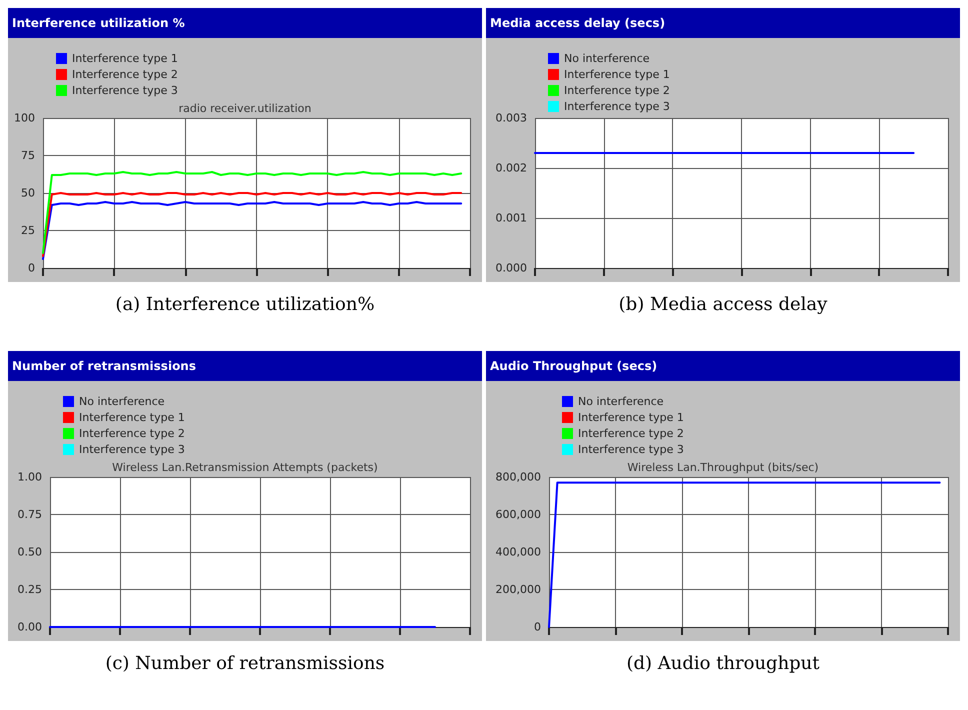  Describe the element at coordinates (518, 589) in the screenshot. I see `y-tick-label: 200,000` at that location.